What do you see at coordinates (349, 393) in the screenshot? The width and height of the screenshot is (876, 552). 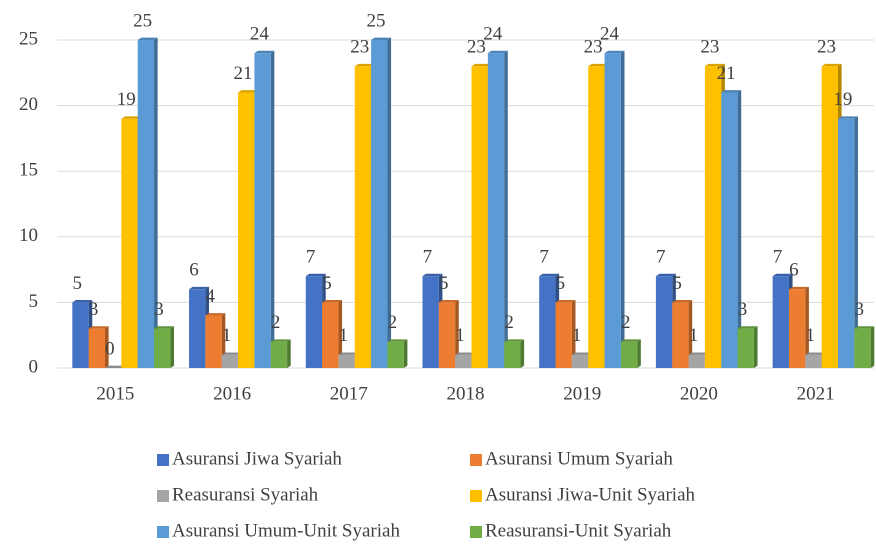 I see `x-tick-label: 2017` at bounding box center [349, 393].